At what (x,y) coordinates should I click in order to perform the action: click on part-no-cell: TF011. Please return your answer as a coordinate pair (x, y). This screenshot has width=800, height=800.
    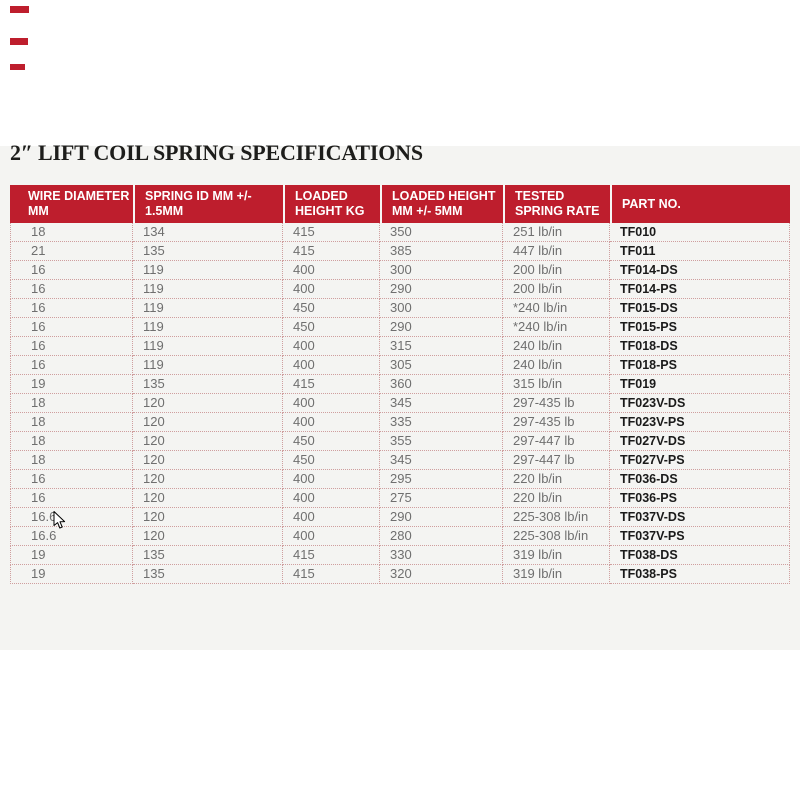
    Looking at the image, I should click on (700, 251).